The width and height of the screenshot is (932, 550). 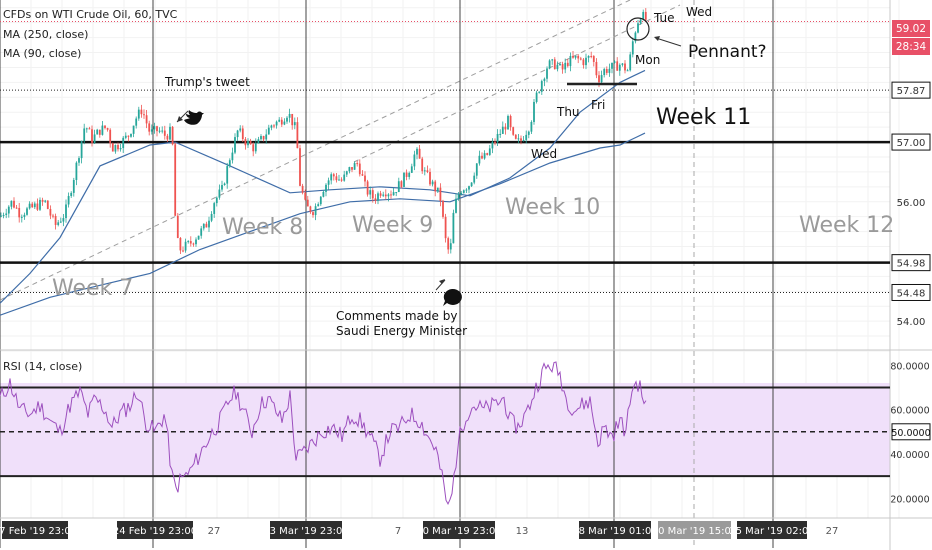 What do you see at coordinates (396, 316) in the screenshot?
I see `comments-label-line1: Comments made by` at bounding box center [396, 316].